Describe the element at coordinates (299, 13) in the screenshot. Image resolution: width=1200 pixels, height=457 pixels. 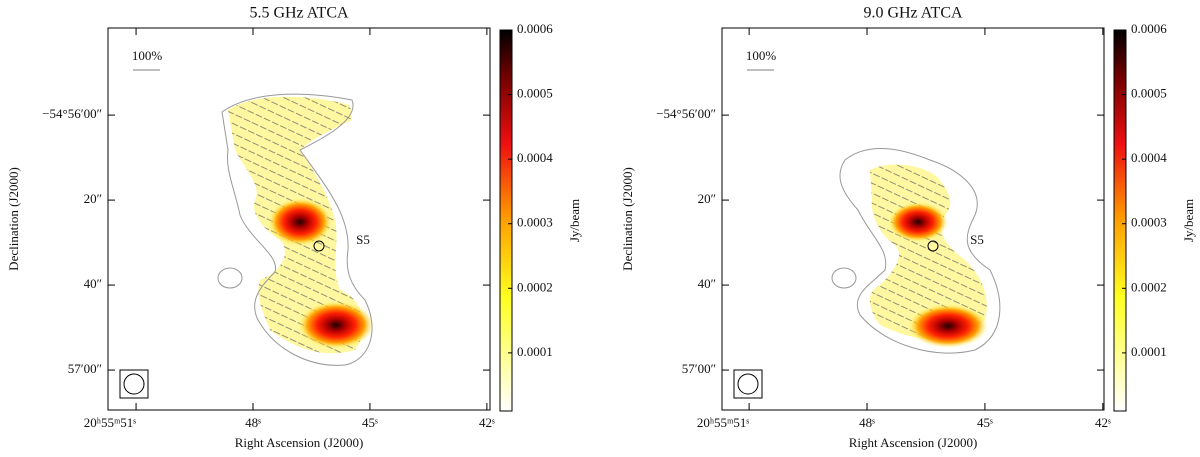
I see `panel-title: 5.5 GHz ATCA` at that location.